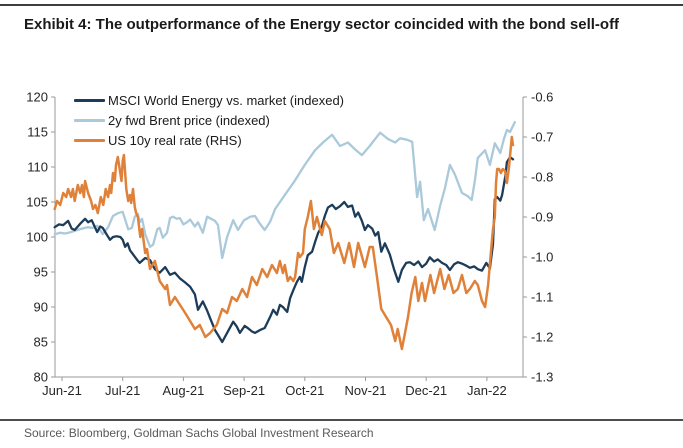 The image size is (683, 448). Describe the element at coordinates (89, 100) in the screenshot. I see `legend-line-navy` at that location.